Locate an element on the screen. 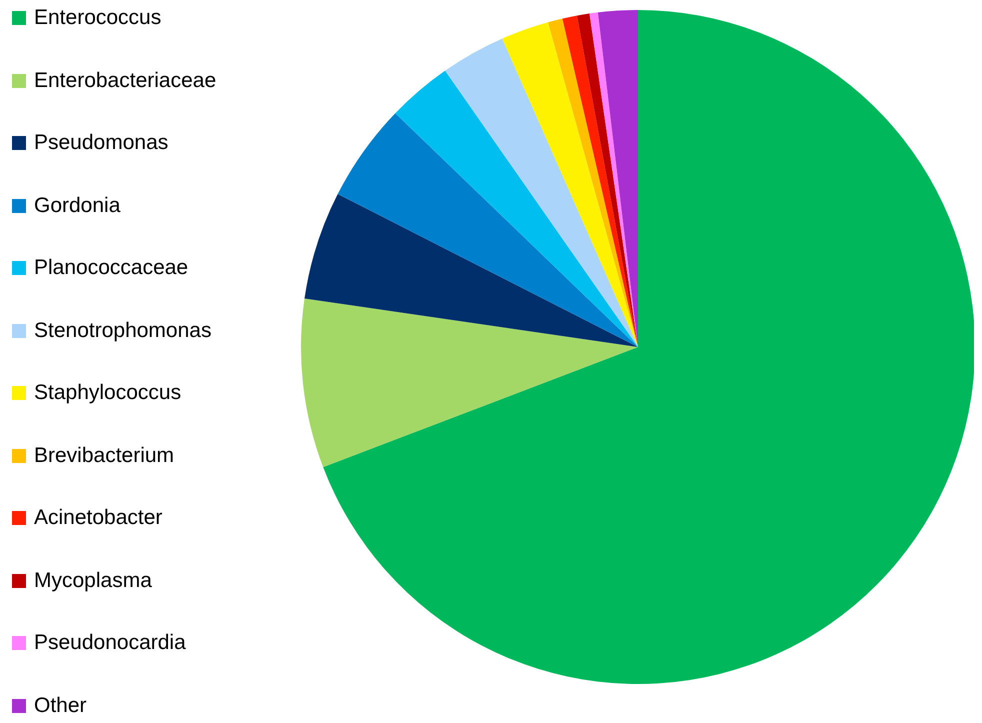  legend-label: Staphylococcus is located at coordinates (108, 393).